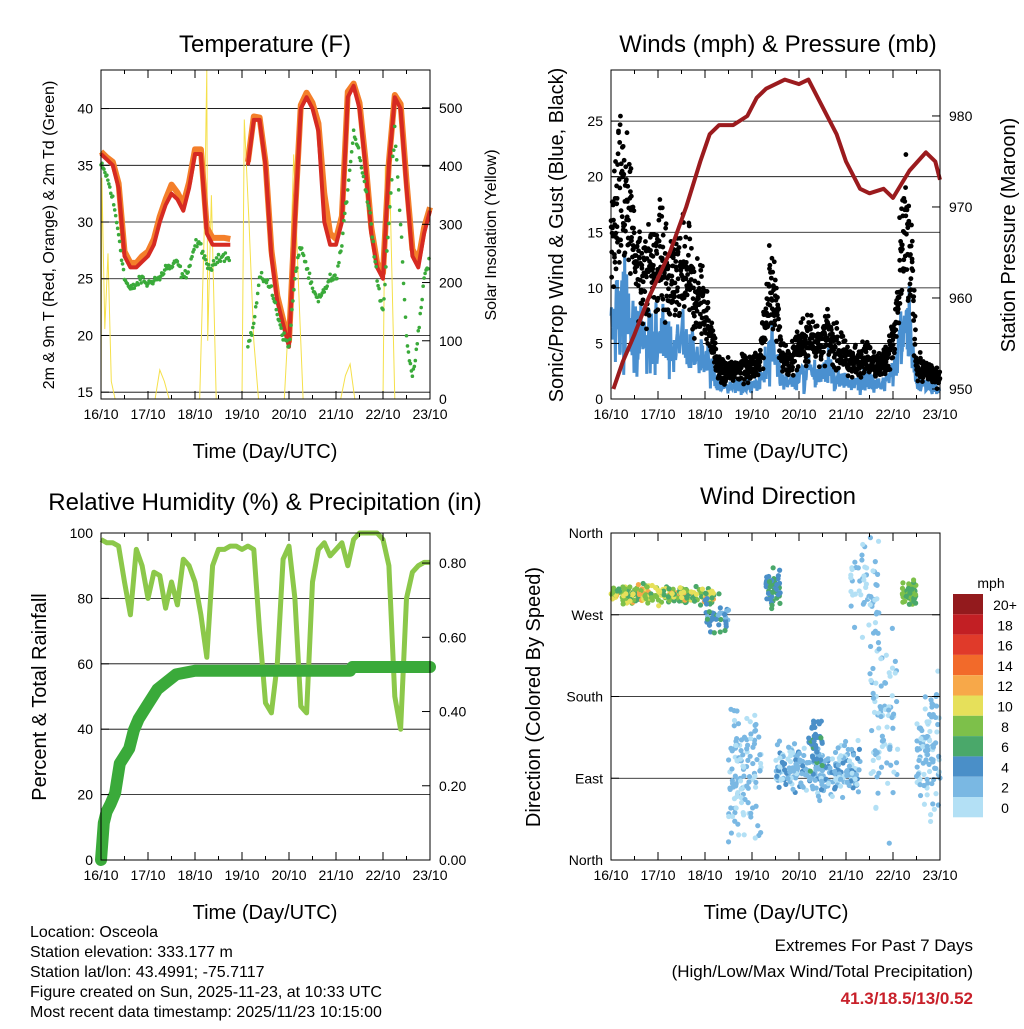 This screenshot has height=1029, width=1024. What do you see at coordinates (798, 875) in the screenshot?
I see `x-tick-label: 20/10` at bounding box center [798, 875].